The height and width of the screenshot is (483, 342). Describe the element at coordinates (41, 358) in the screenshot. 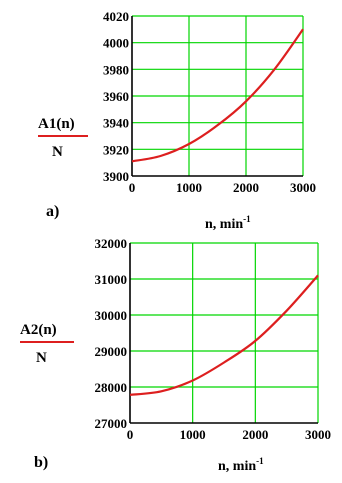

I see `y-axis-label-denominator-b: N` at that location.